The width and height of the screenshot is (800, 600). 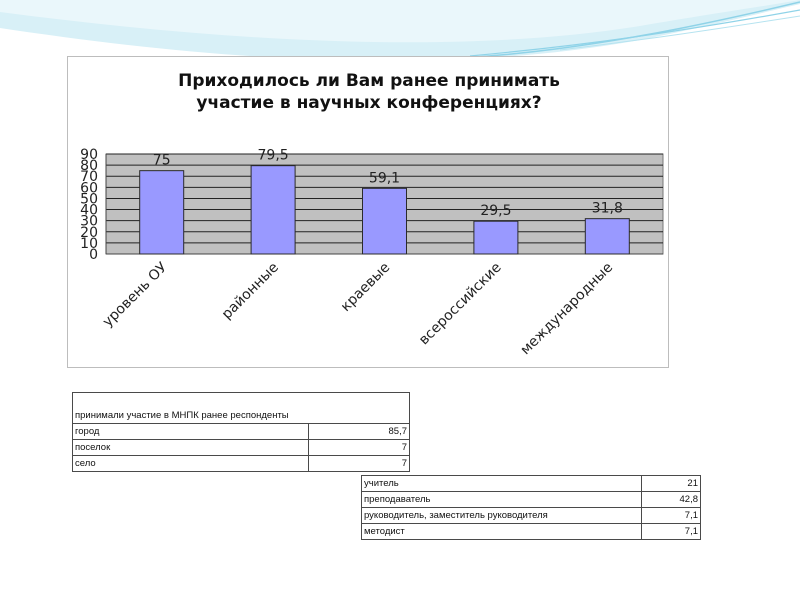 I want to click on table-row: село 7, so click(x=241, y=463).